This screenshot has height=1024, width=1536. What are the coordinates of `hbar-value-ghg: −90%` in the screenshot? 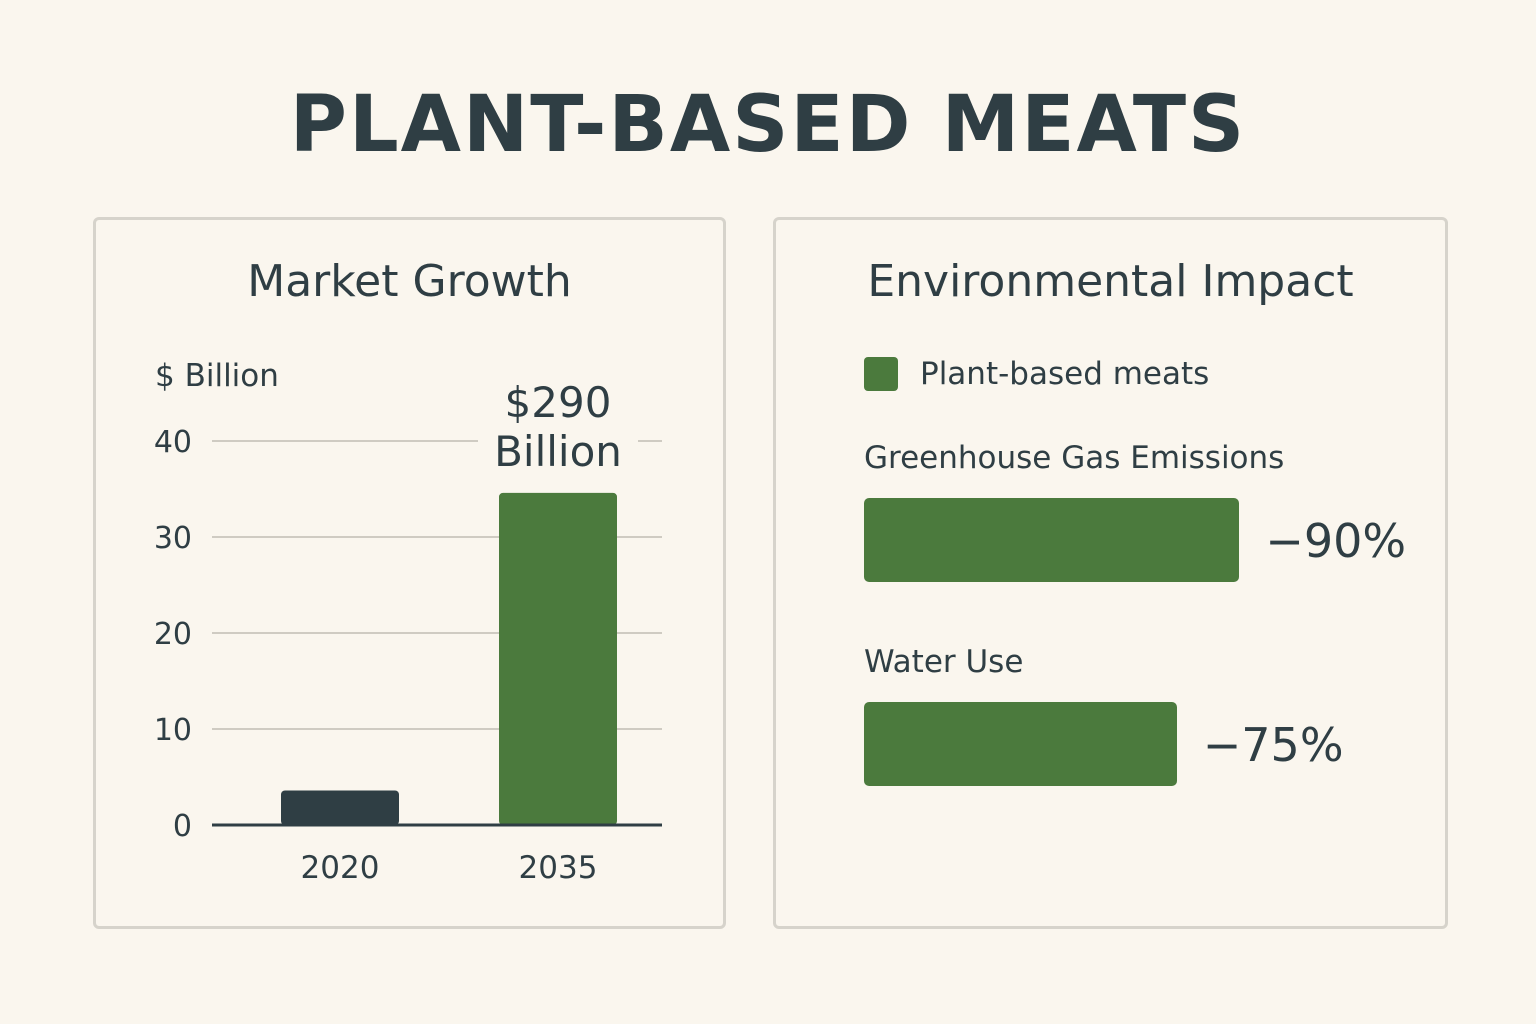 It's located at (1336, 541).